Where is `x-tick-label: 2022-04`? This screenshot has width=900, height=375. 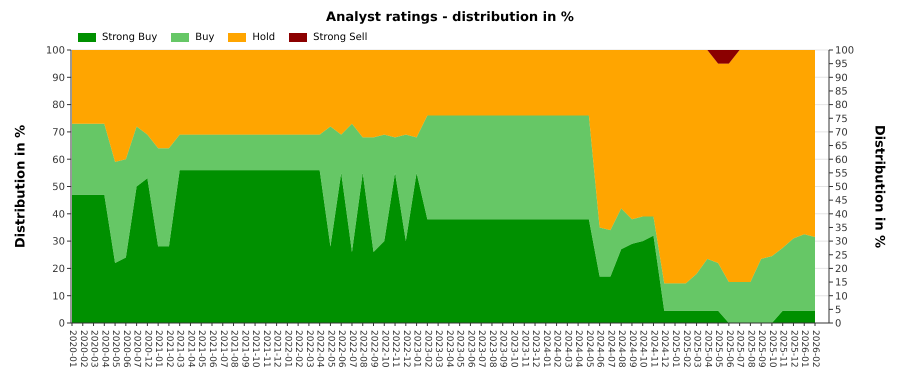
x-tick-label: 2022-04 is located at coordinates (319, 349).